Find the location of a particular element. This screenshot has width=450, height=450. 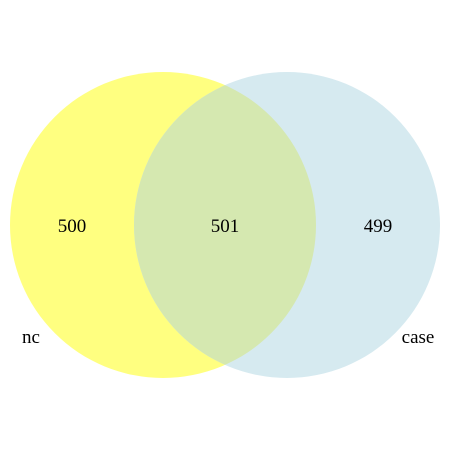

set-label-nc: nc is located at coordinates (31, 337).